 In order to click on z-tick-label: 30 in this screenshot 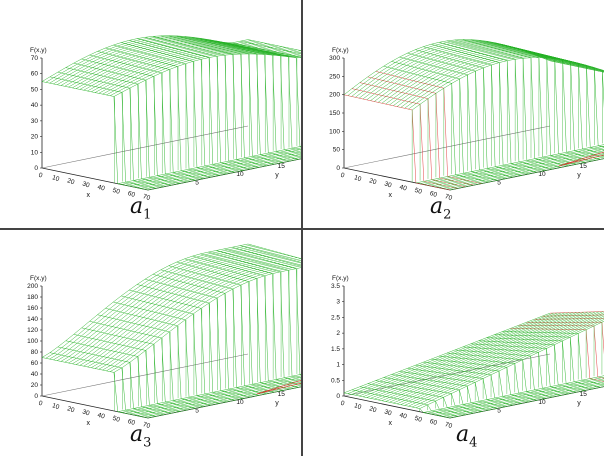, I will do `click(35, 121)`.